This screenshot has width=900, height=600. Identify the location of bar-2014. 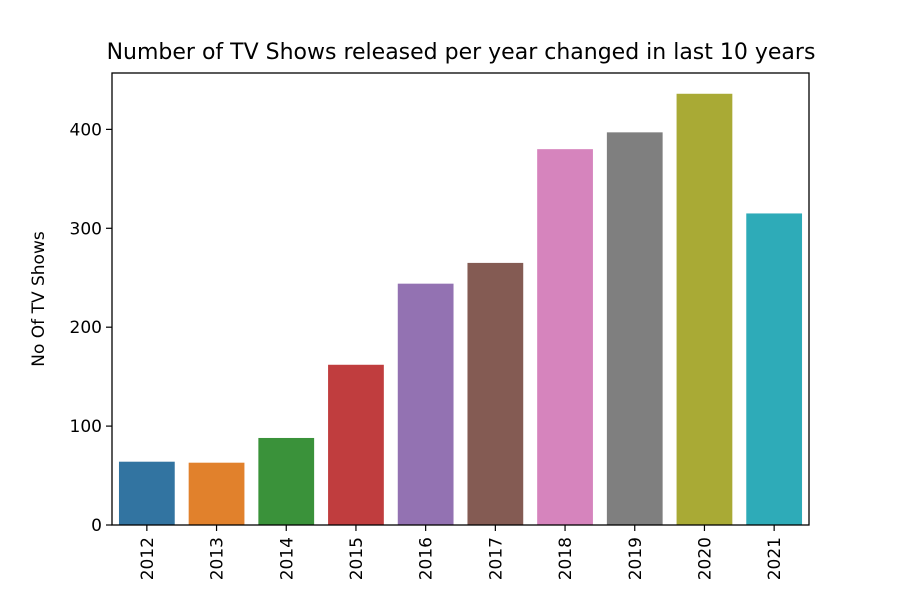
(286, 481).